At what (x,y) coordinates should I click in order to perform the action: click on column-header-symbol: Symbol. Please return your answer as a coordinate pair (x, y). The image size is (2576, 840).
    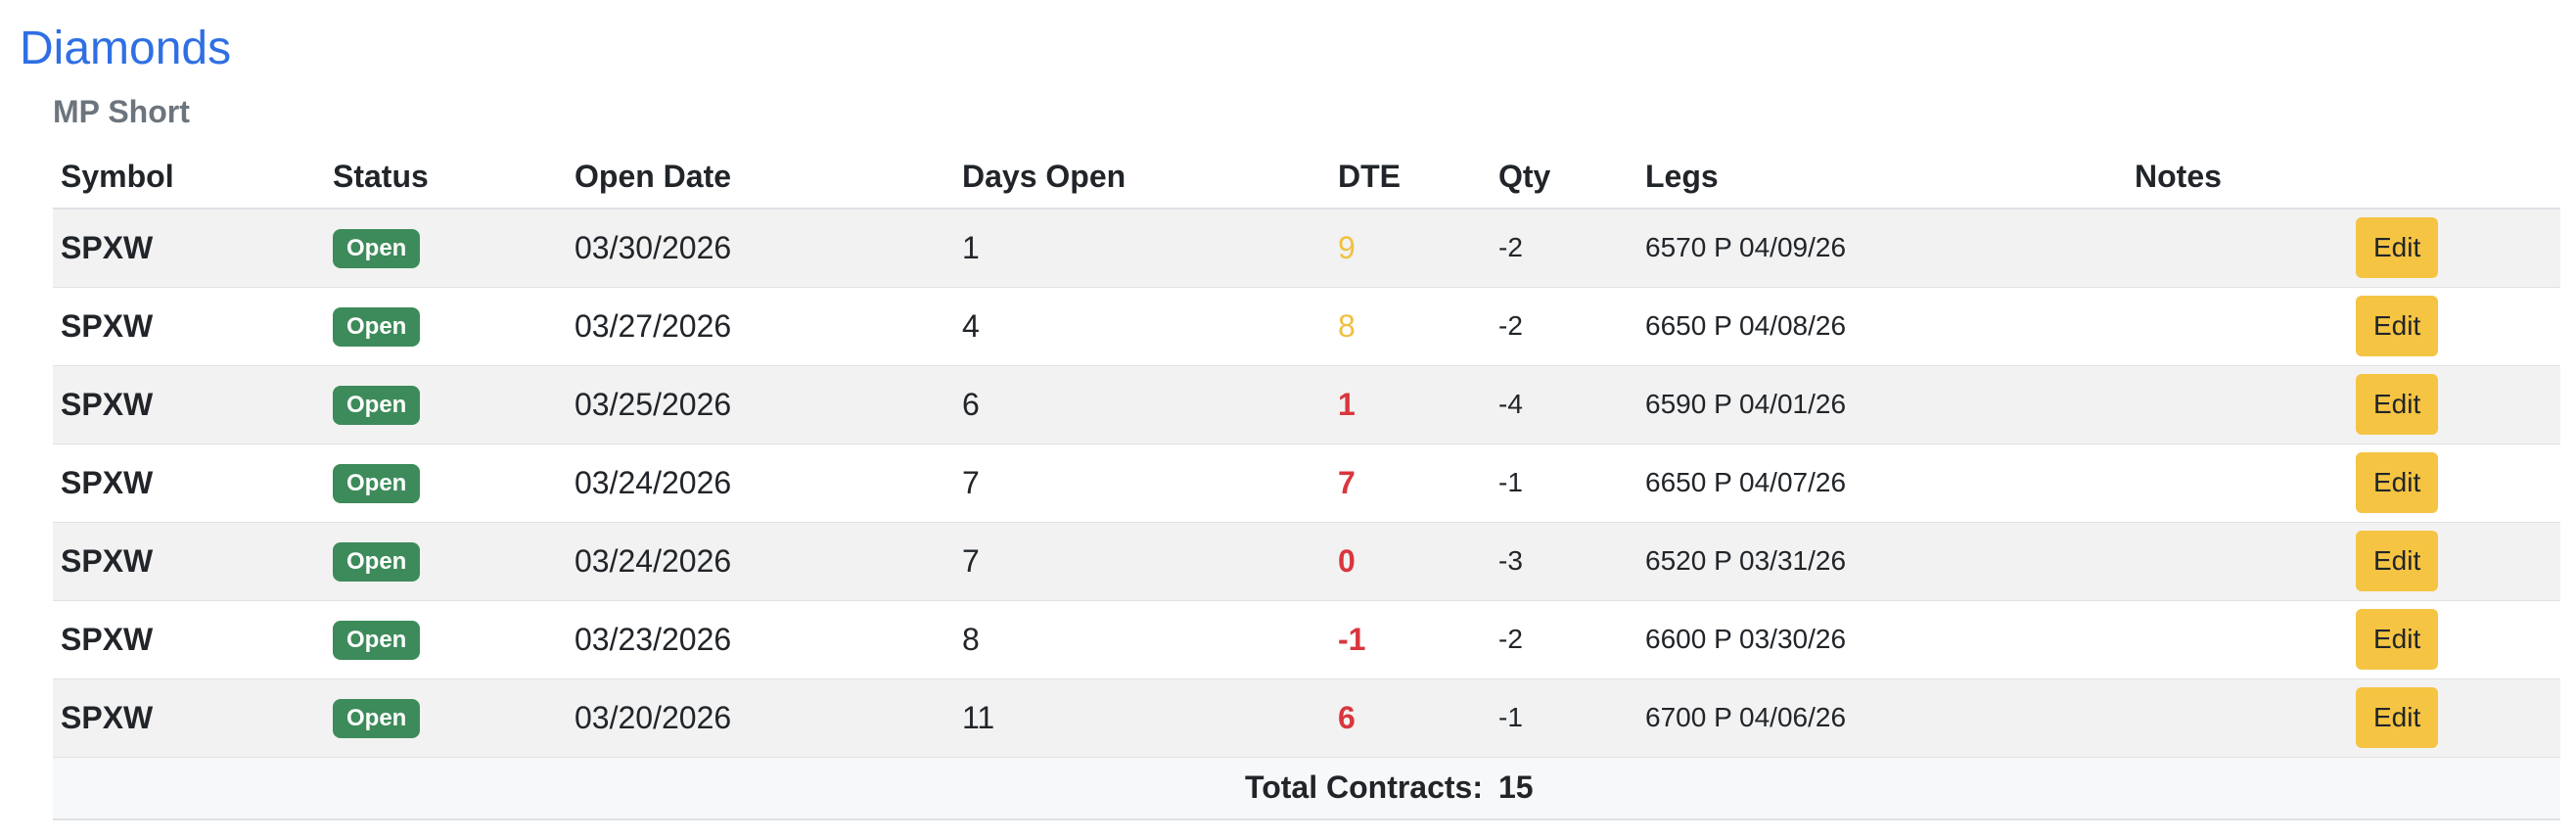
    Looking at the image, I should click on (189, 177).